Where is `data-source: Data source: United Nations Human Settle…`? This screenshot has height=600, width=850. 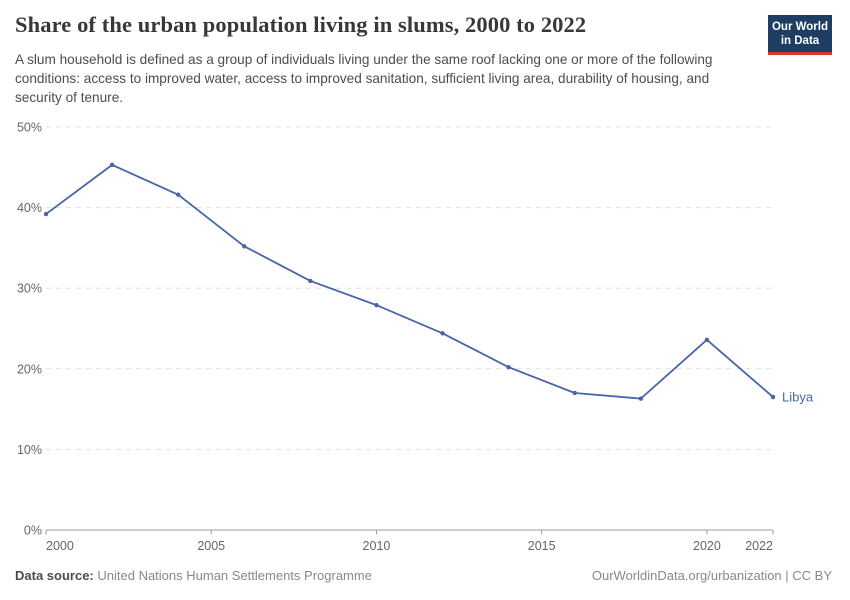 data-source: Data source: United Nations Human Settle… is located at coordinates (193, 575).